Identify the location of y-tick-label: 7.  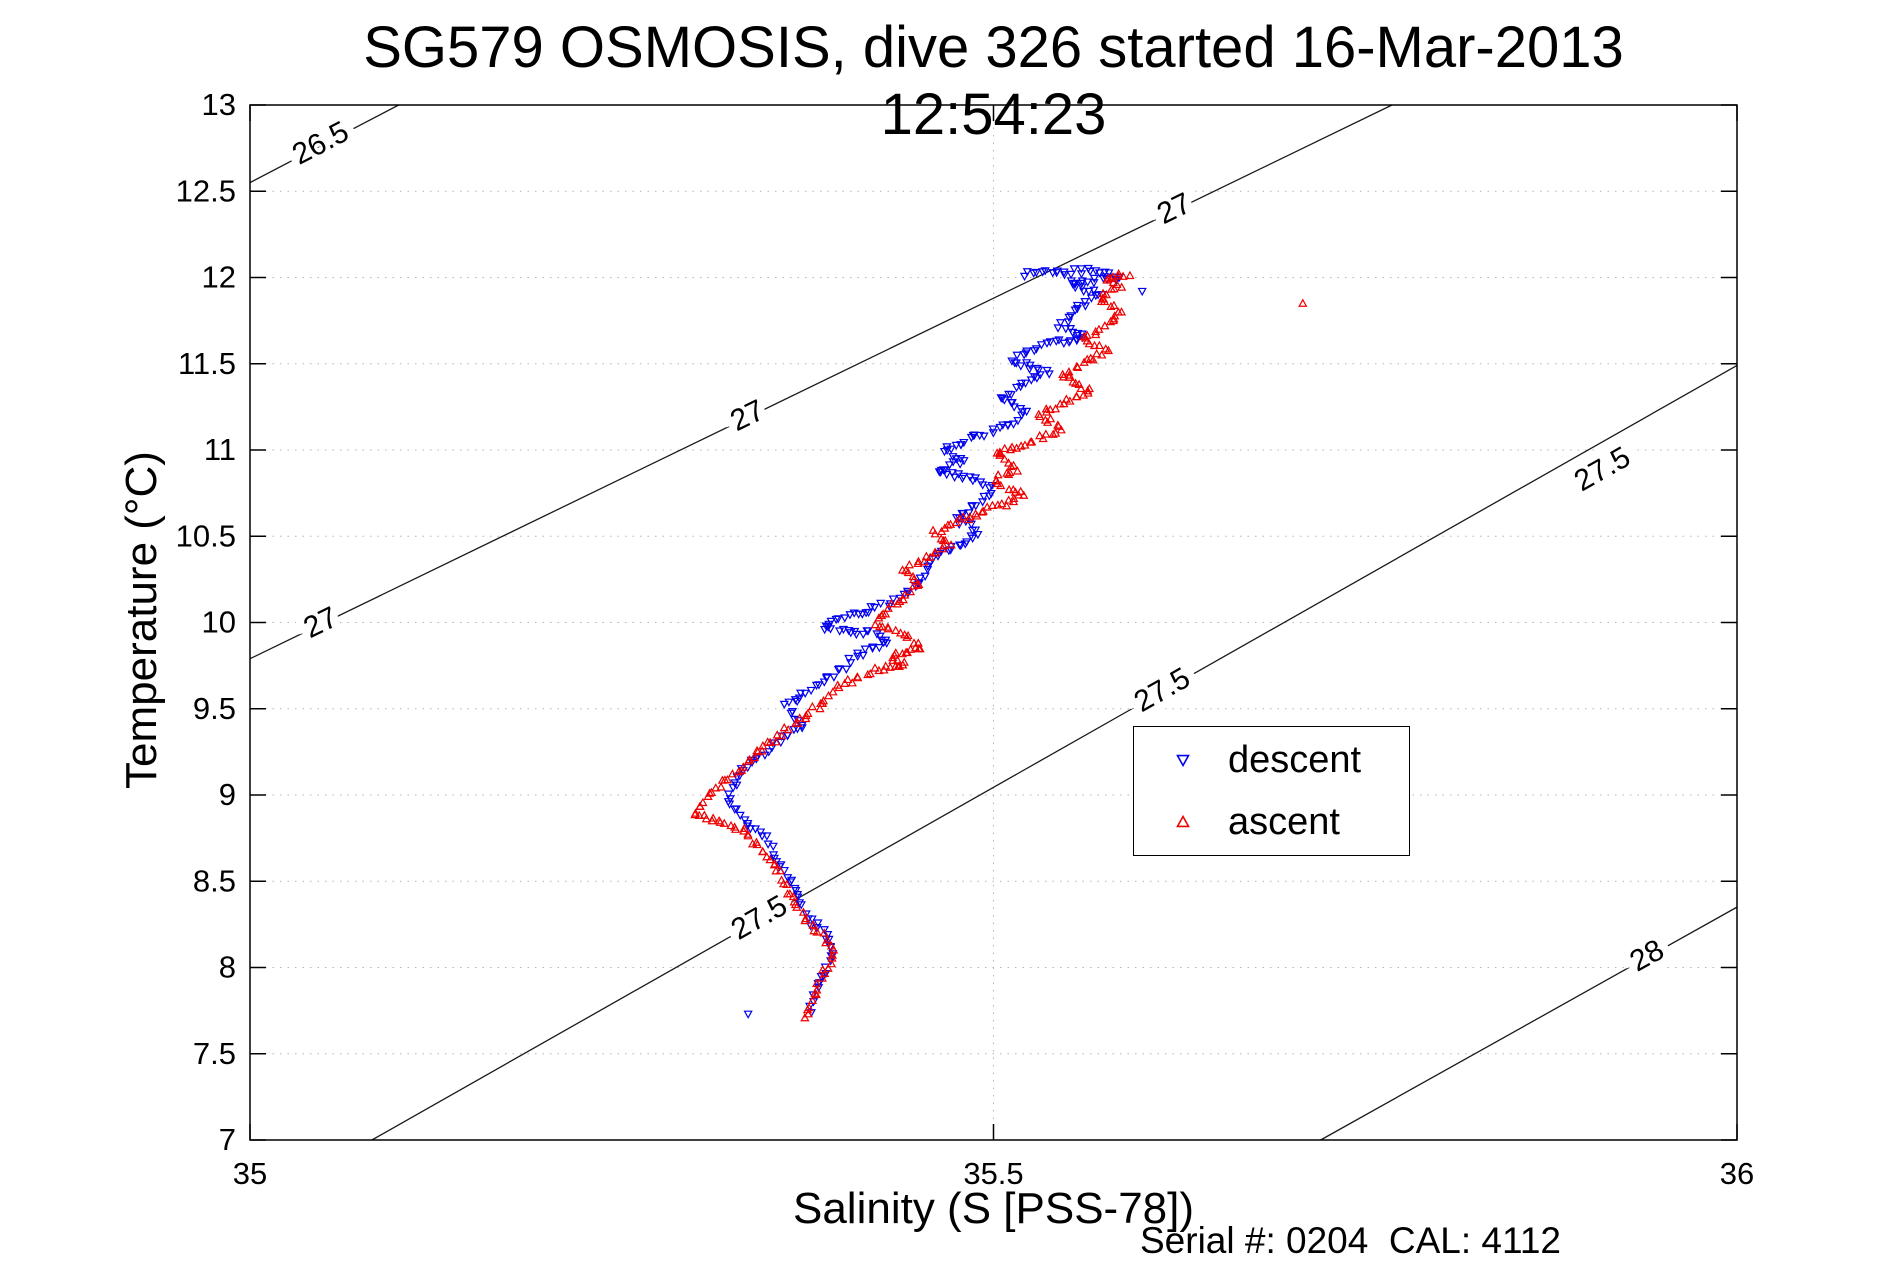
(227, 1139).